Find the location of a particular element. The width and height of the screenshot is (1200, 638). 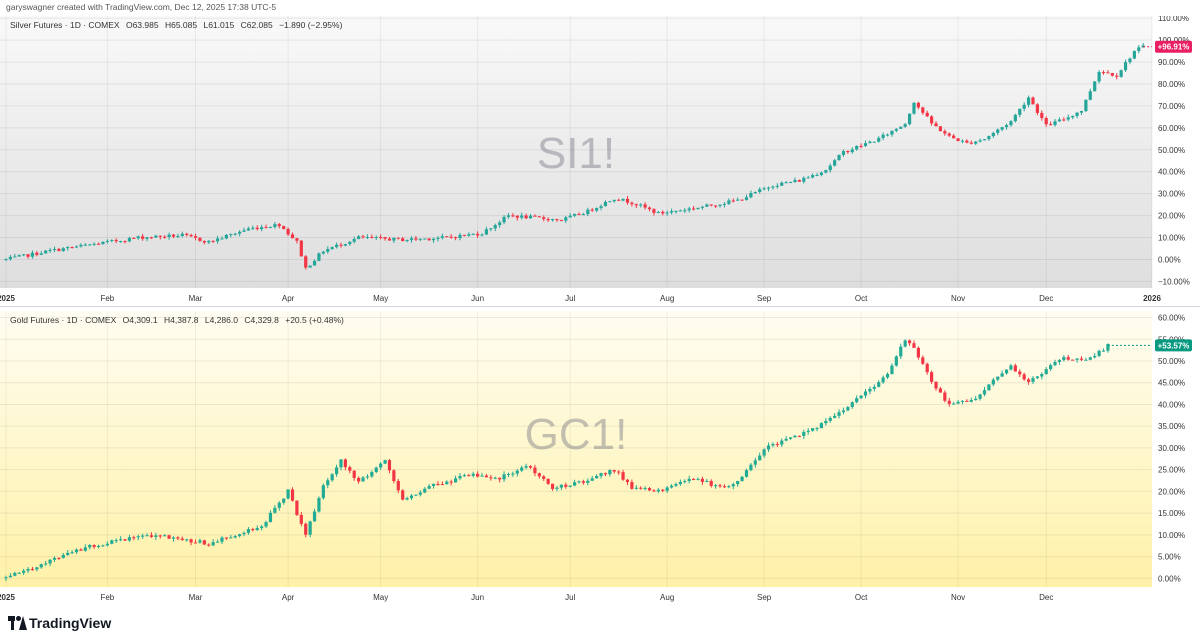

gold-x-tick: Apr is located at coordinates (288, 597).